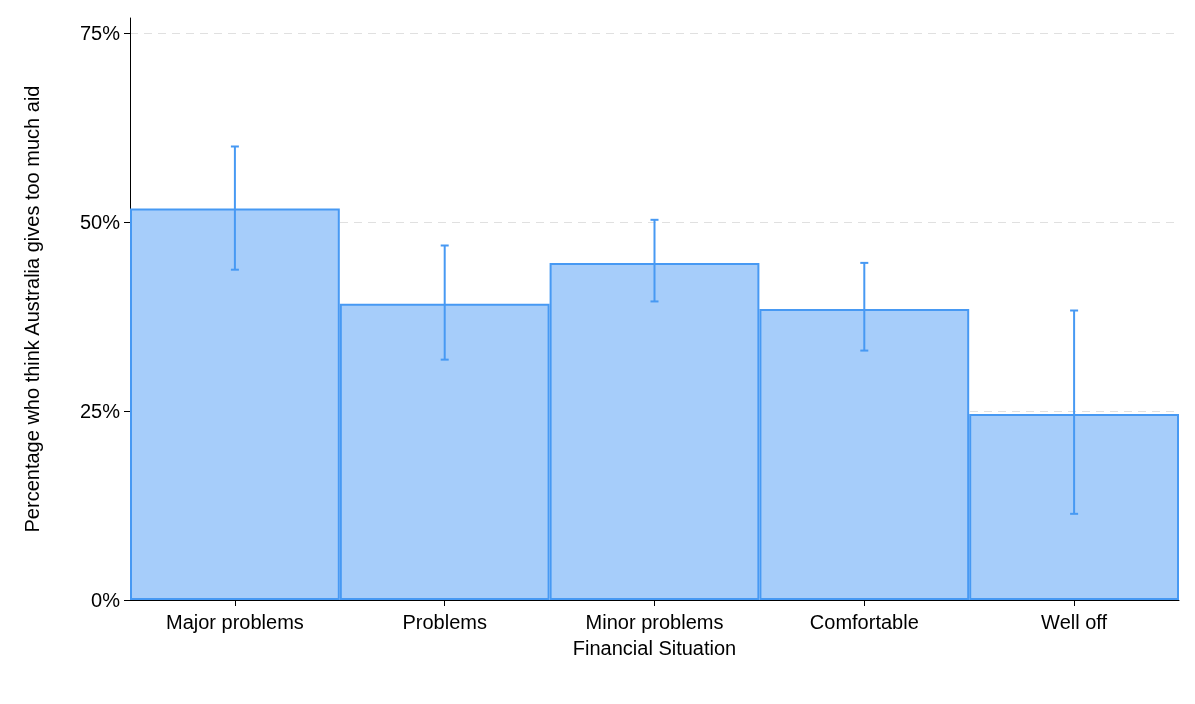  What do you see at coordinates (654, 622) in the screenshot?
I see `x-tick-label: Minor problems` at bounding box center [654, 622].